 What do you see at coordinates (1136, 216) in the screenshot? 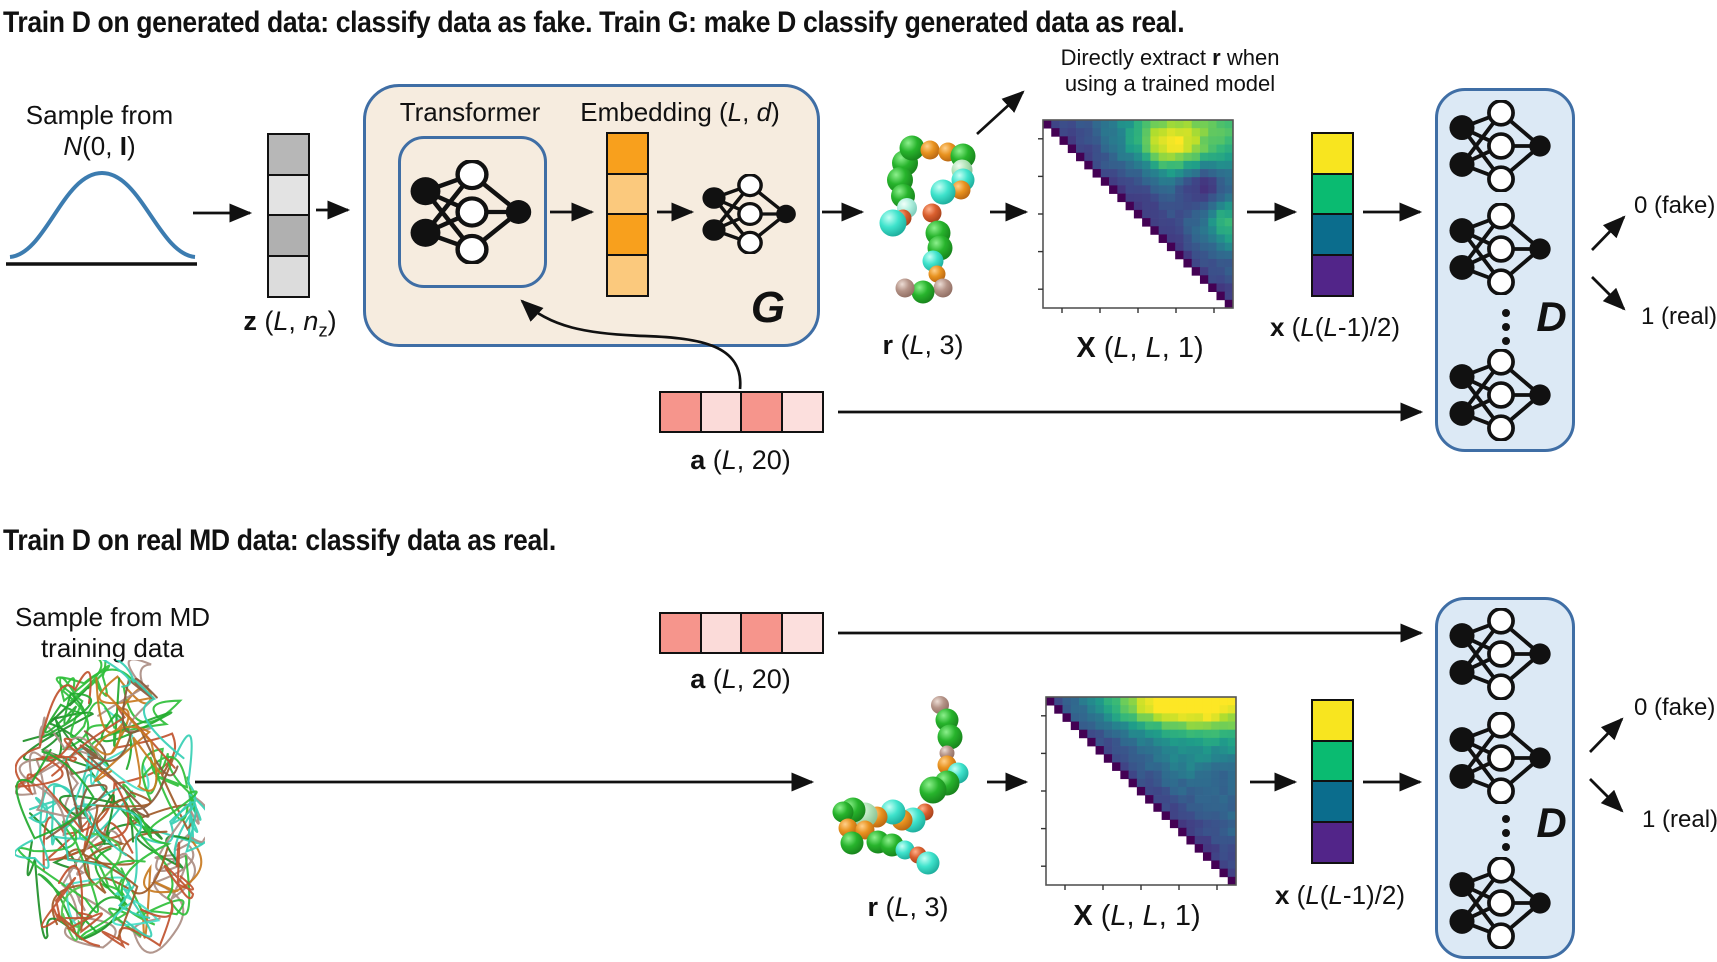
I see `distance-matrix-heatmap` at bounding box center [1136, 216].